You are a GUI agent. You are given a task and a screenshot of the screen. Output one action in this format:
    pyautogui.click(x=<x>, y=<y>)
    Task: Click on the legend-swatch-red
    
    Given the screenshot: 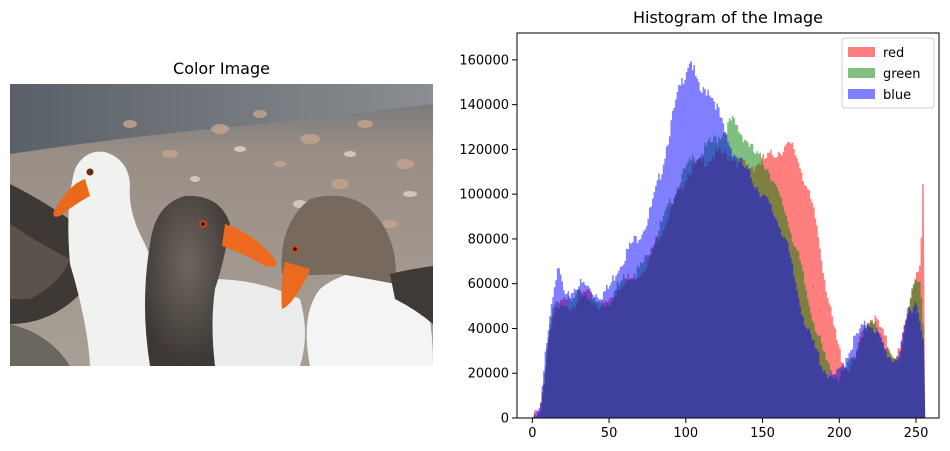 What is the action you would take?
    pyautogui.click(x=861, y=52)
    